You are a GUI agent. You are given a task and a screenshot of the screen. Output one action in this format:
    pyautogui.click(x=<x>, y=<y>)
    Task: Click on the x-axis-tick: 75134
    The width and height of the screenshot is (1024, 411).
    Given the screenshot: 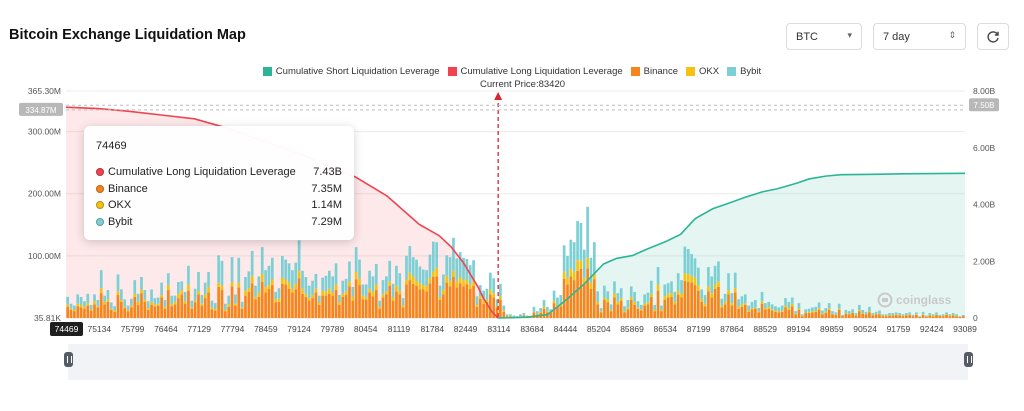 What is the action you would take?
    pyautogui.click(x=99, y=329)
    